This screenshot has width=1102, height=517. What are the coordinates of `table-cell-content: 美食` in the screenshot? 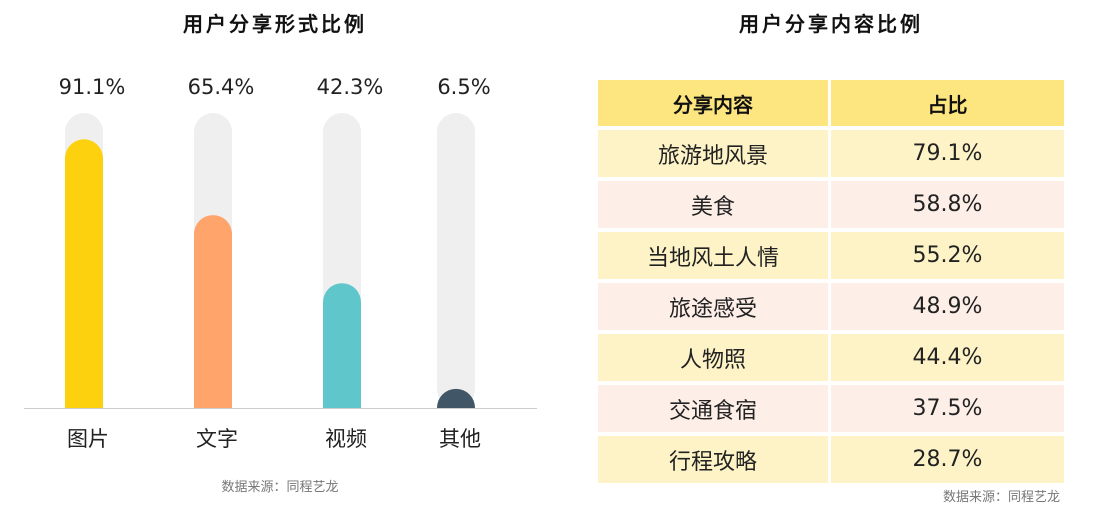 It's located at (714, 204).